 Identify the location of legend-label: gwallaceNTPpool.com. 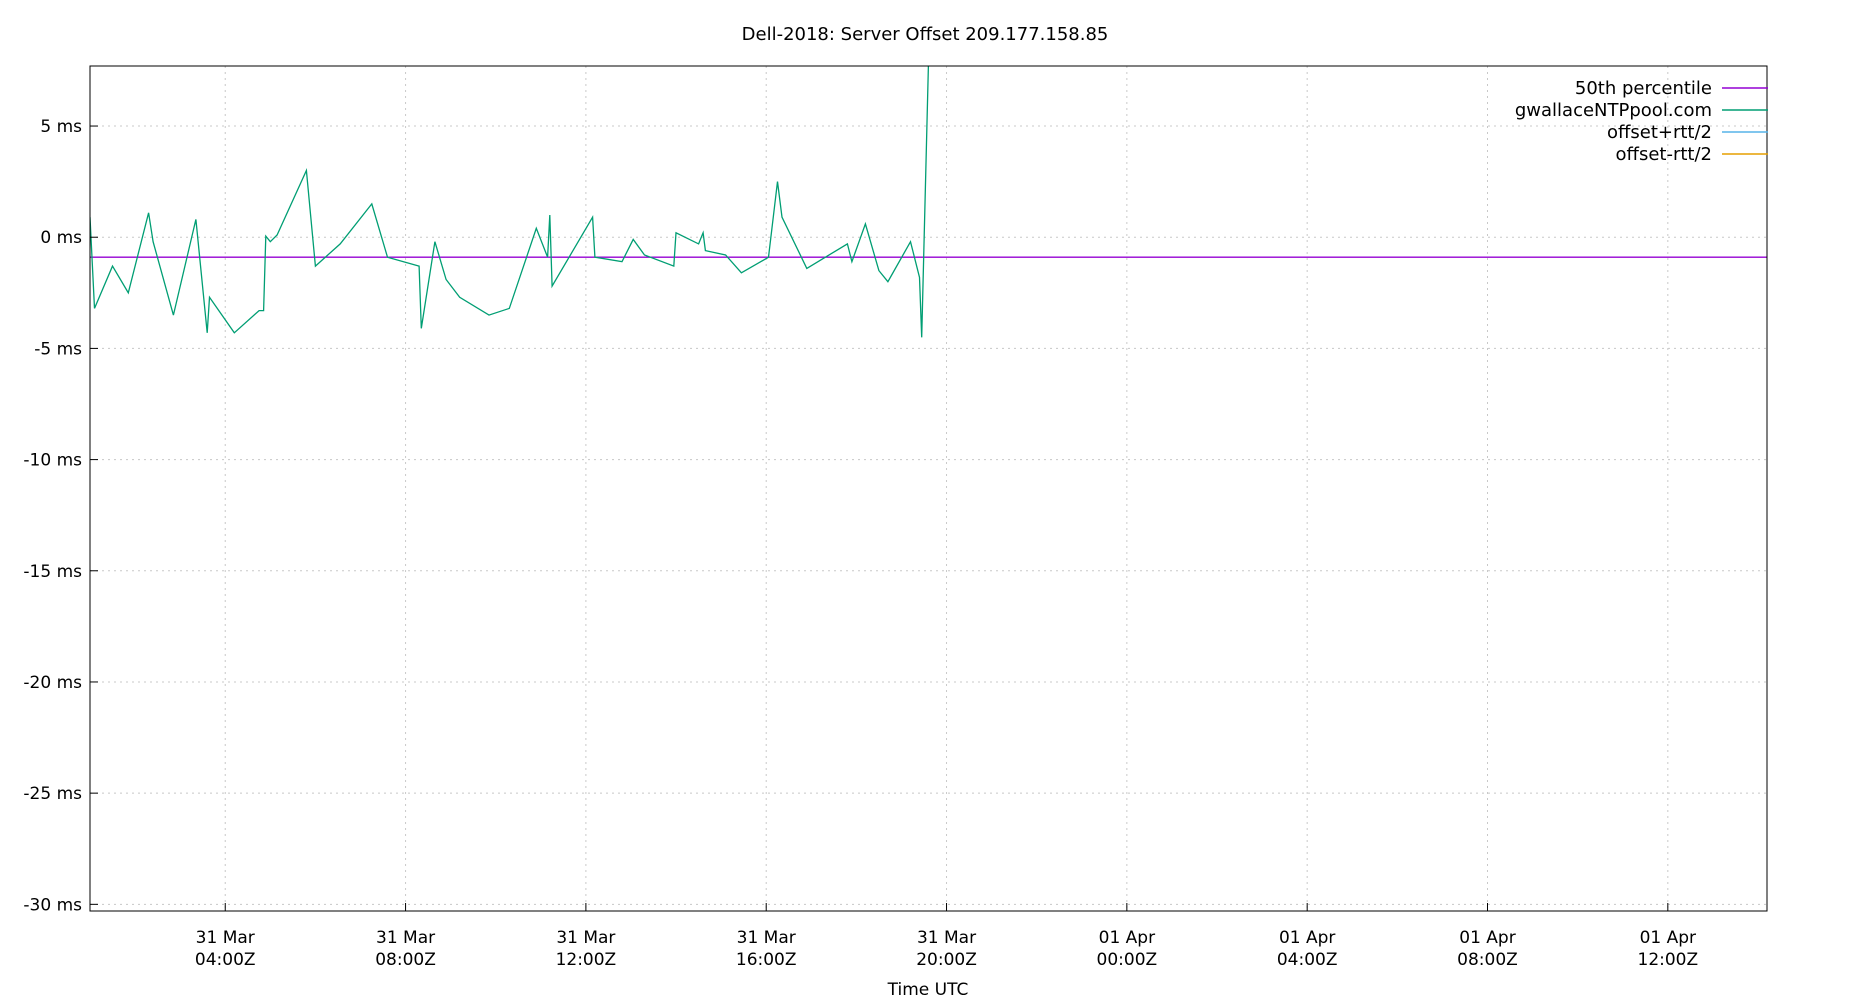
(1613, 110).